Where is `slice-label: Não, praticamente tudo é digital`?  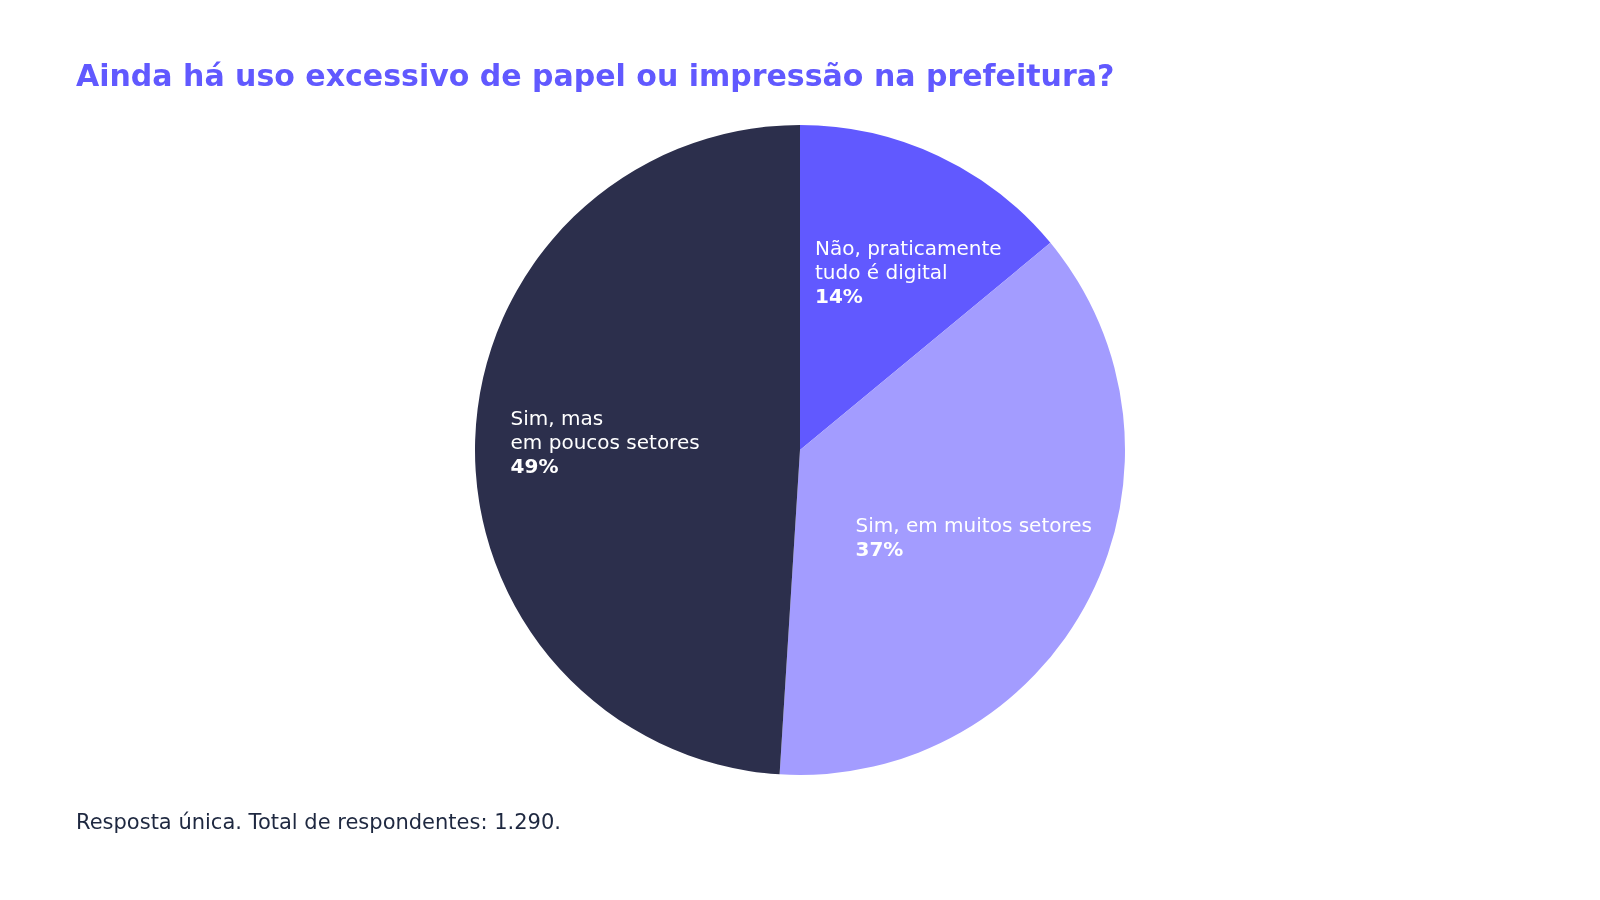 slice-label: Não, praticamente tudo é digital is located at coordinates (908, 259).